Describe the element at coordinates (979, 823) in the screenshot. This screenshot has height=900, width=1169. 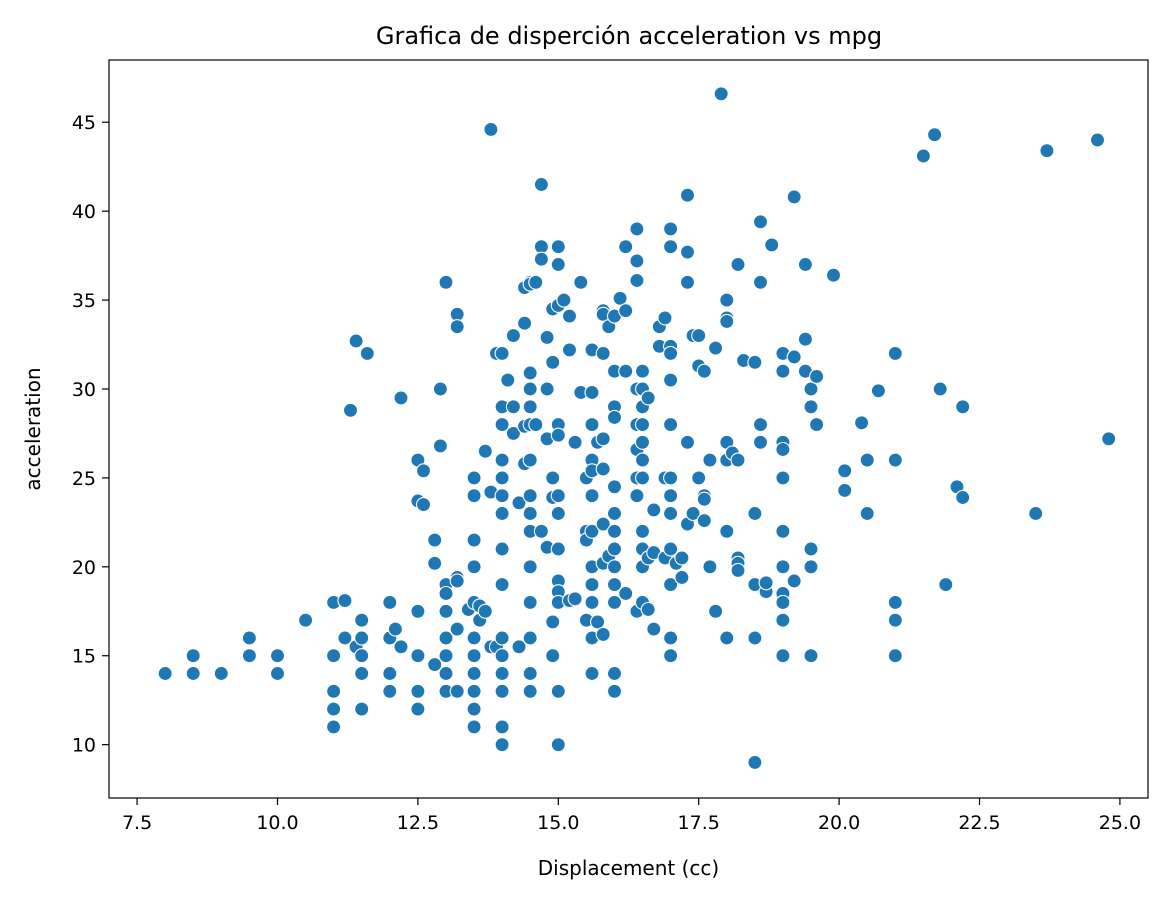
I see `x-tick-label: 22.5` at that location.